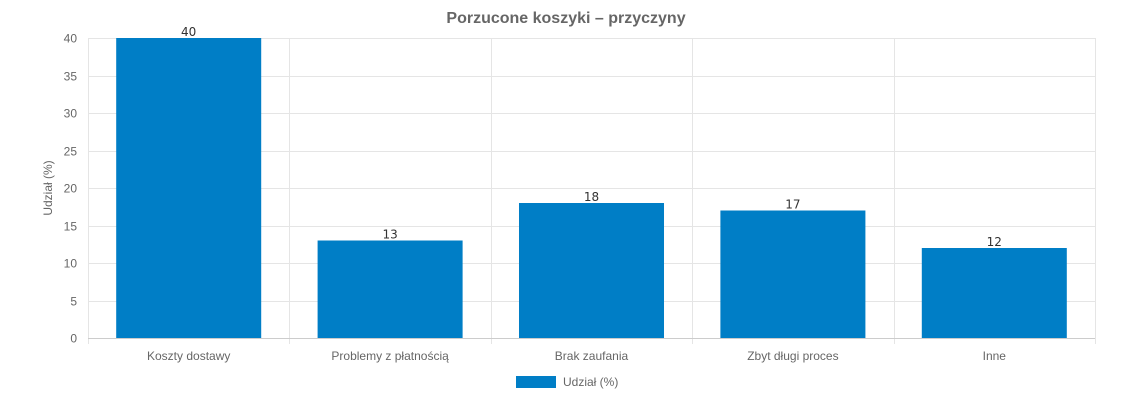  What do you see at coordinates (73, 302) in the screenshot?
I see `y-tick-label: 5` at bounding box center [73, 302].